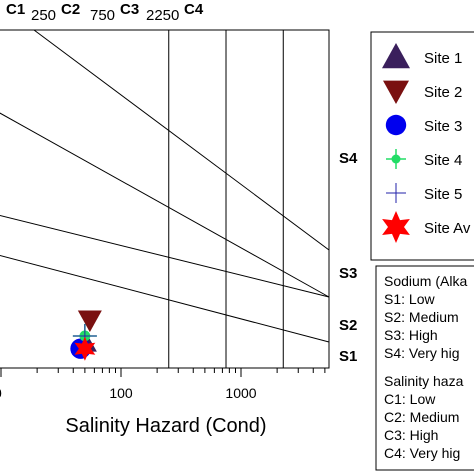 The image size is (474, 474). Describe the element at coordinates (129, 9) in the screenshot. I see `class-label-c3: C3` at that location.